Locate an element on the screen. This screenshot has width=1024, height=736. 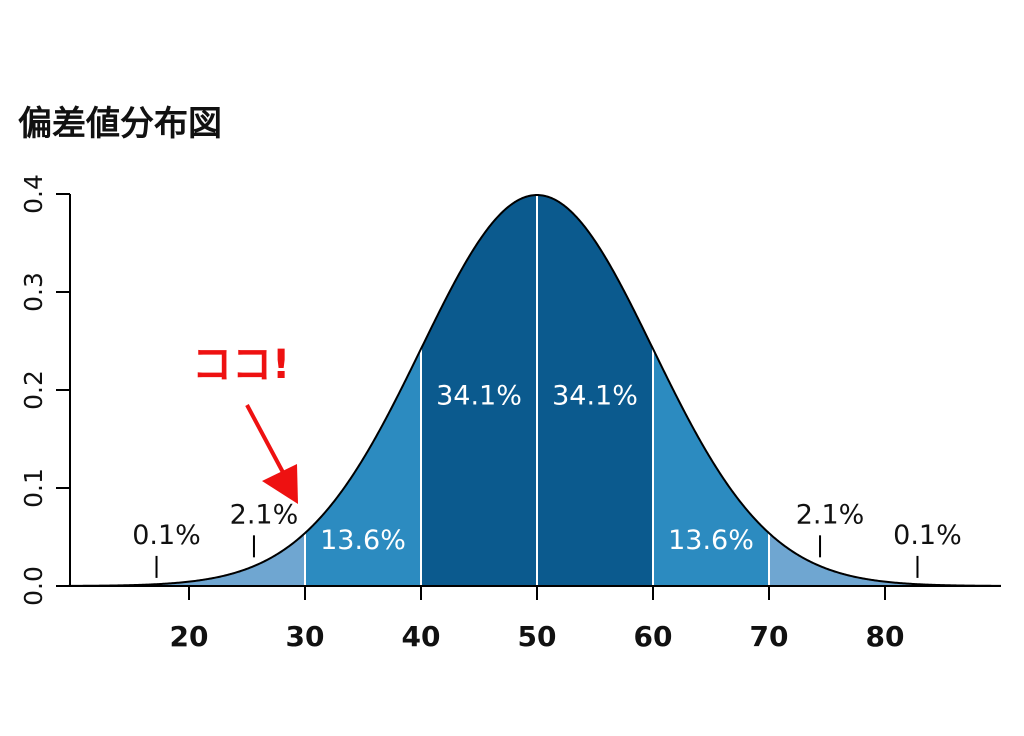
x-tick-label: 40 is located at coordinates (421, 636).